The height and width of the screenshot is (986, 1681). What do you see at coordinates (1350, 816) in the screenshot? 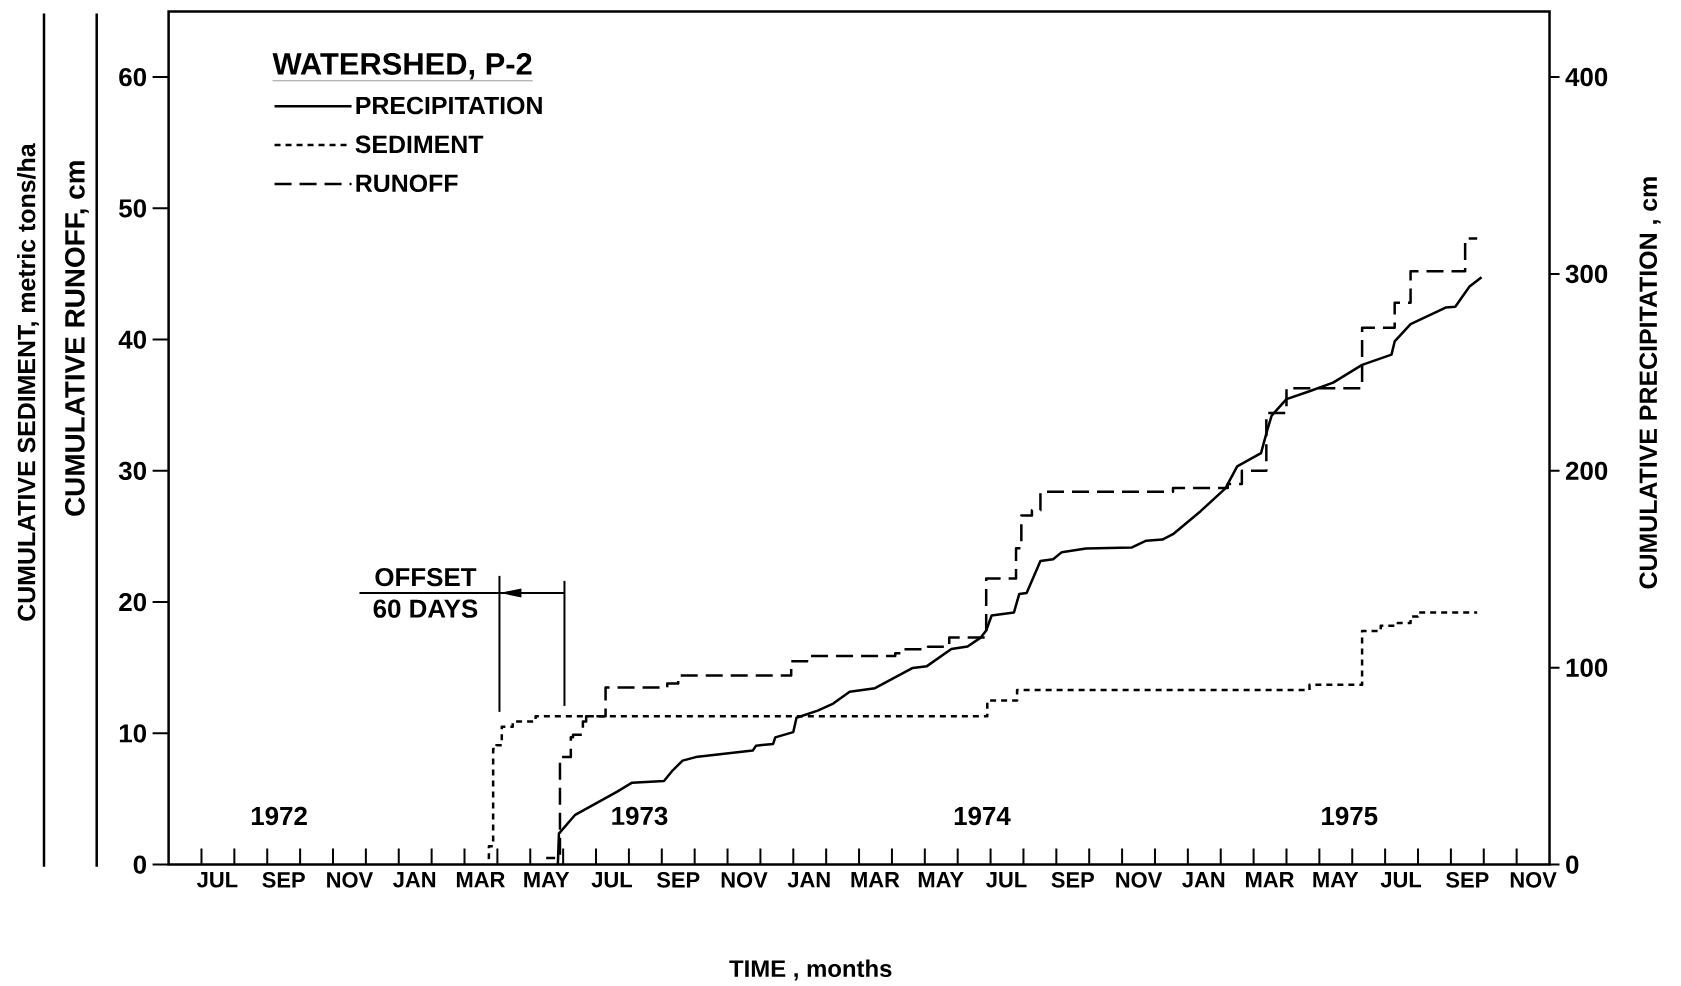
I see `annotation: 1975` at bounding box center [1350, 816].